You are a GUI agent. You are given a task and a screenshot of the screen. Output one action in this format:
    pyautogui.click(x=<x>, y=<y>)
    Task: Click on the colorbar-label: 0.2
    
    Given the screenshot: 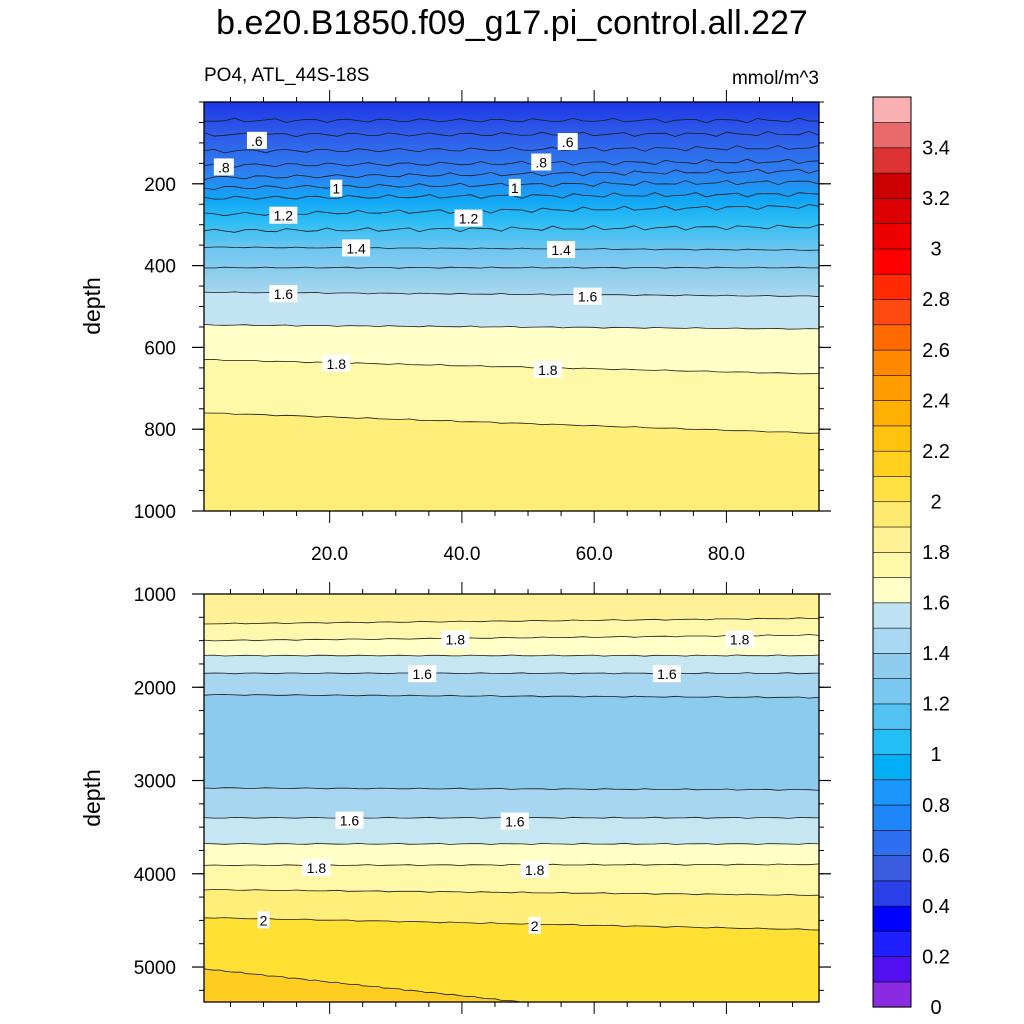 What is the action you would take?
    pyautogui.click(x=936, y=957)
    